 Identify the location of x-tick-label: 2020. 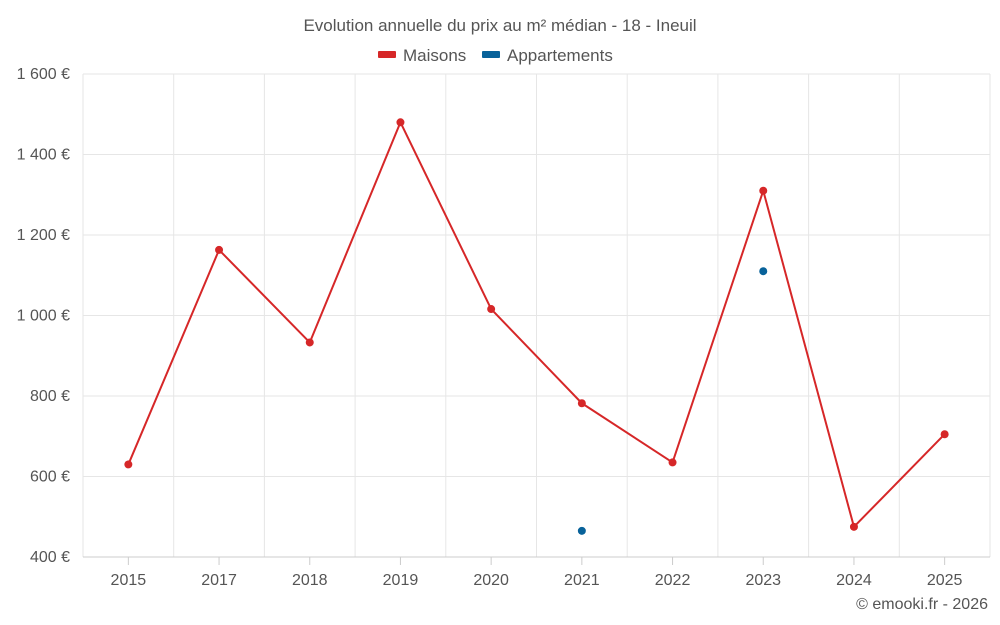
(491, 580).